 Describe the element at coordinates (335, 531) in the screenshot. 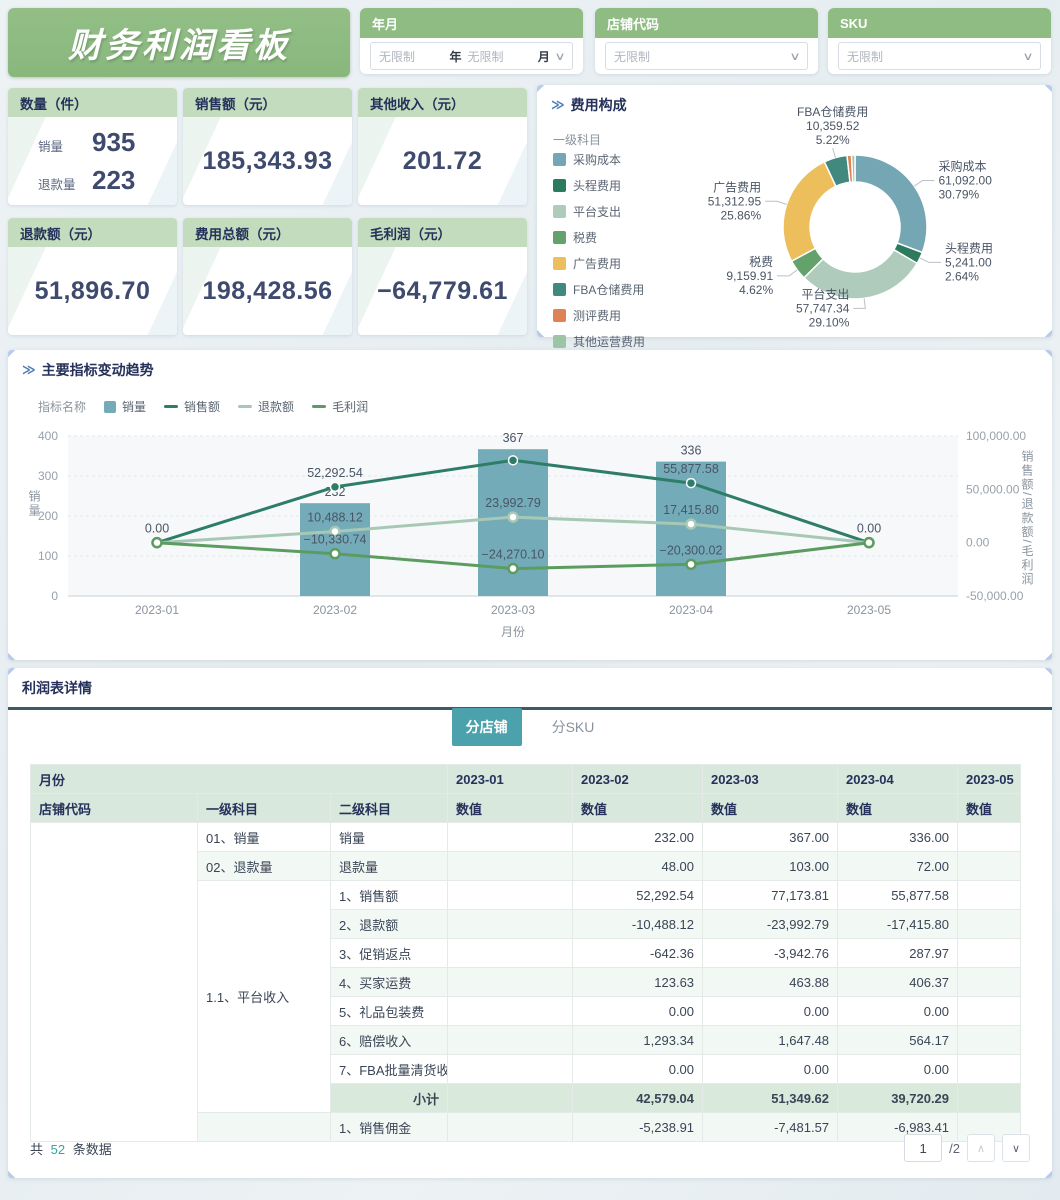

I see `point-退款额-1` at that location.